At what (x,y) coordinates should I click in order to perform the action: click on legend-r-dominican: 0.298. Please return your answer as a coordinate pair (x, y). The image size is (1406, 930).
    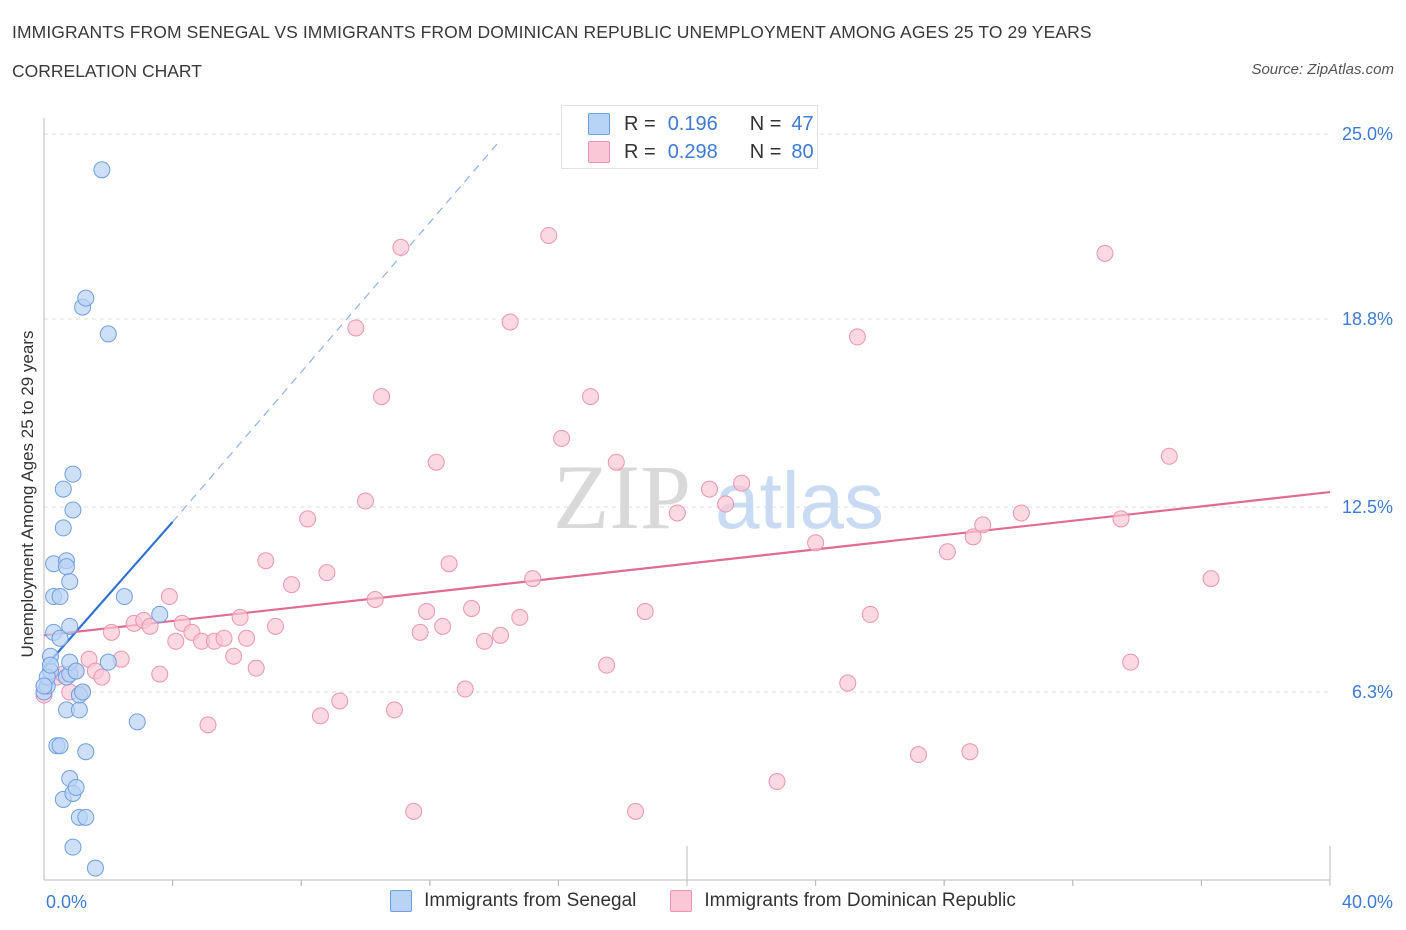
    Looking at the image, I should click on (692, 151).